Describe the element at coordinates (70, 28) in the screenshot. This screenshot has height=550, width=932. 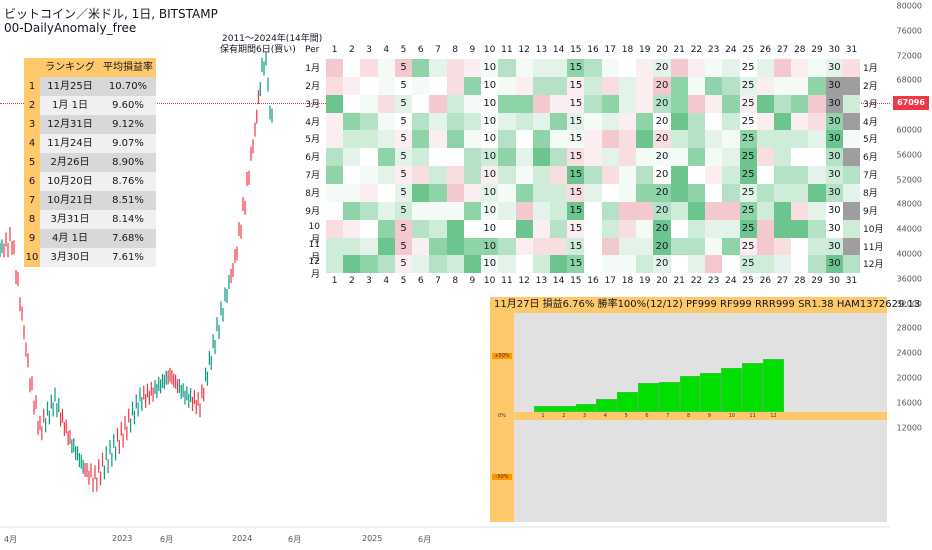
I see `indicator-name: 00-DailyAnomaly_free` at that location.